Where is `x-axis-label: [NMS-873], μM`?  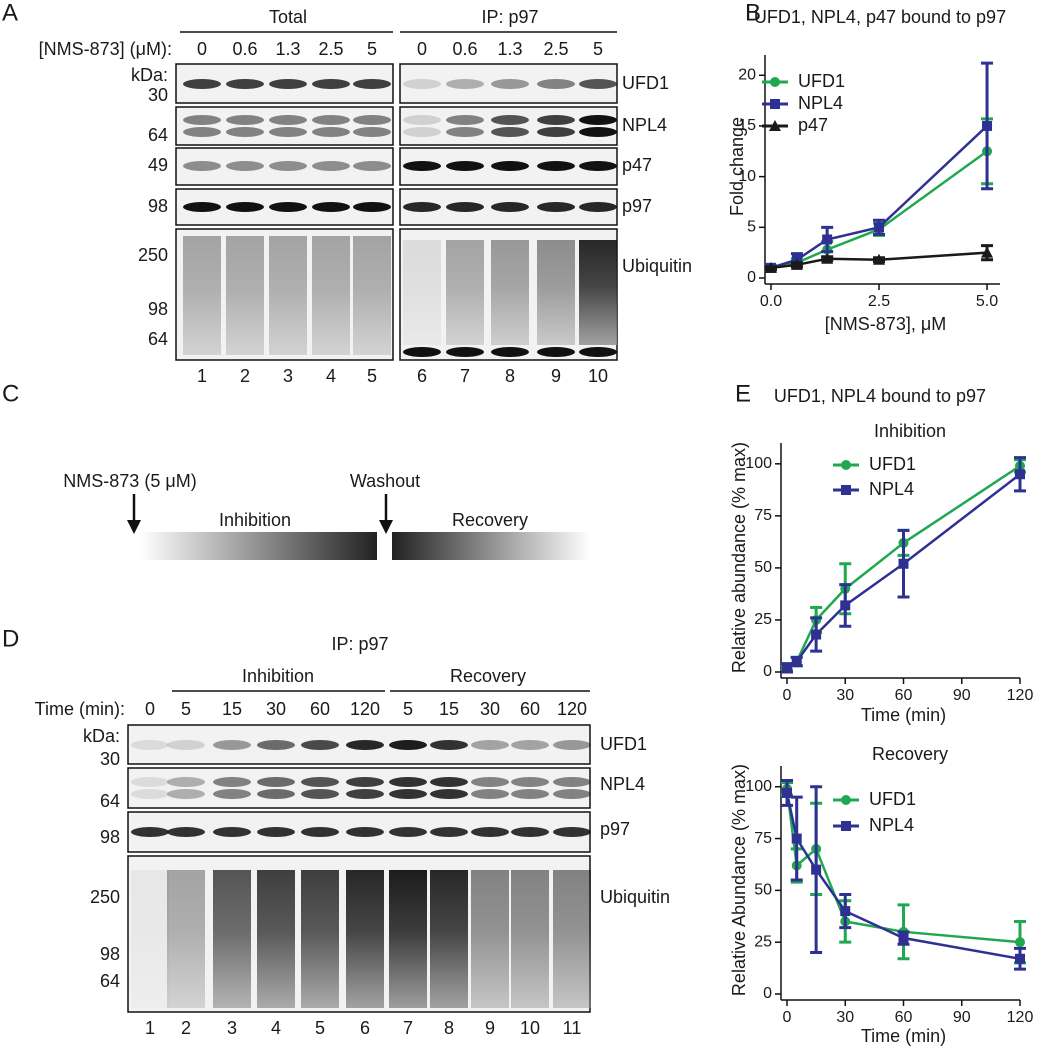 x-axis-label: [NMS-873], μM is located at coordinates (885, 324).